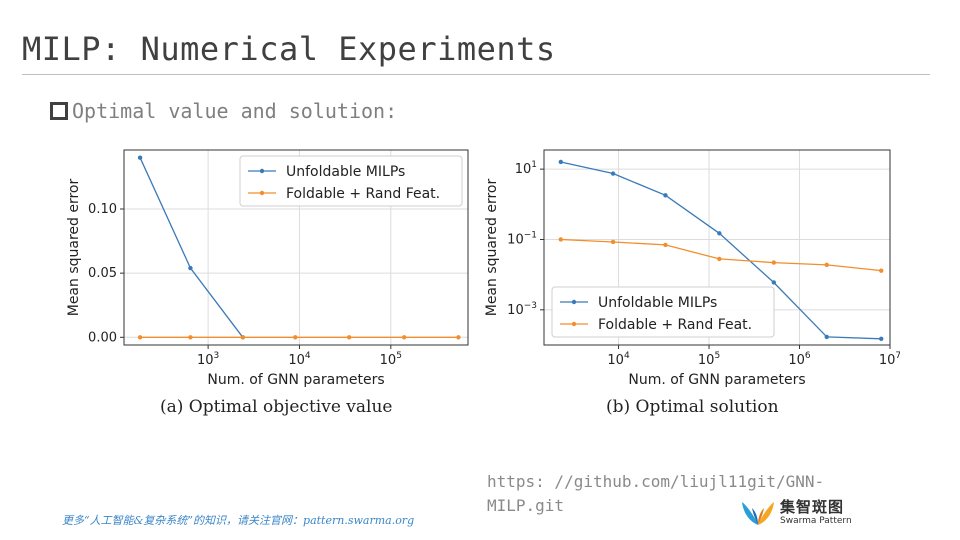  Describe the element at coordinates (191, 247) in the screenshot. I see `series-line-unfoldable` at that location.